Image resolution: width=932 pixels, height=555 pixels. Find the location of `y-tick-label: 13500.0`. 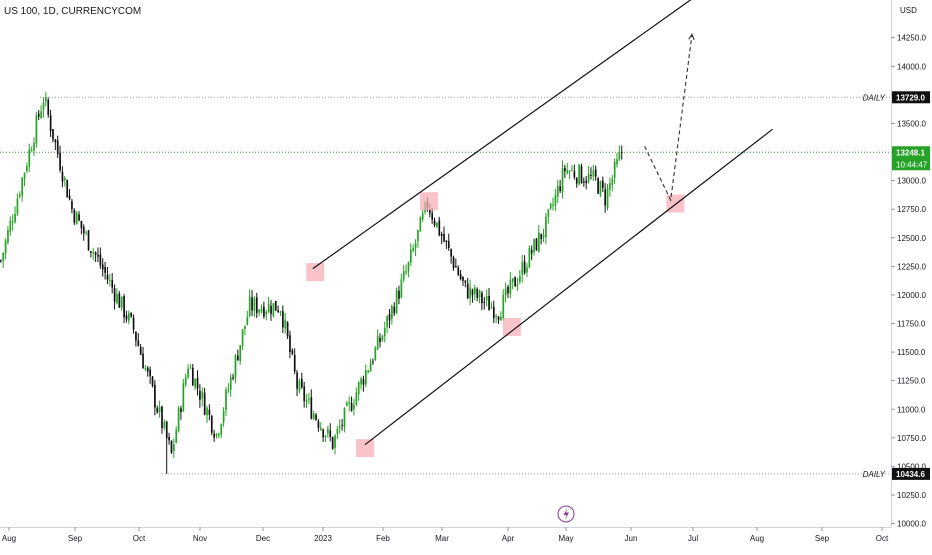

y-tick-label: 13500.0 is located at coordinates (911, 123).